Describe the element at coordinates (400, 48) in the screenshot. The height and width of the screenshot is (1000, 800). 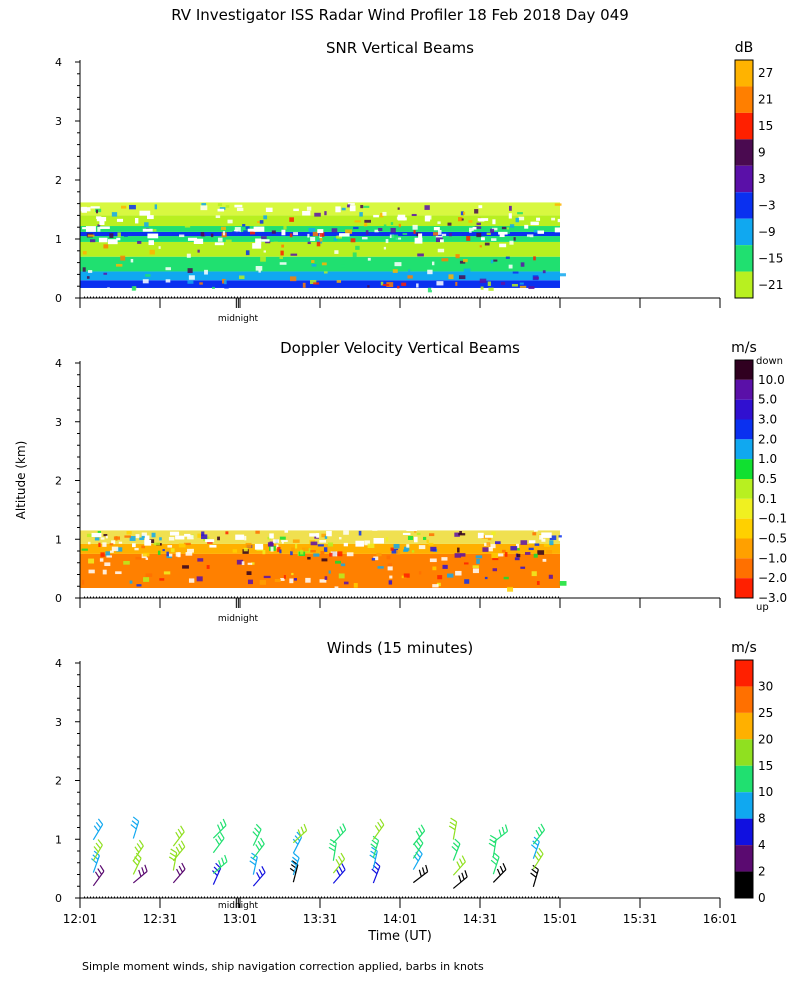
I see `panel-title: SNR Vertical Beams` at that location.